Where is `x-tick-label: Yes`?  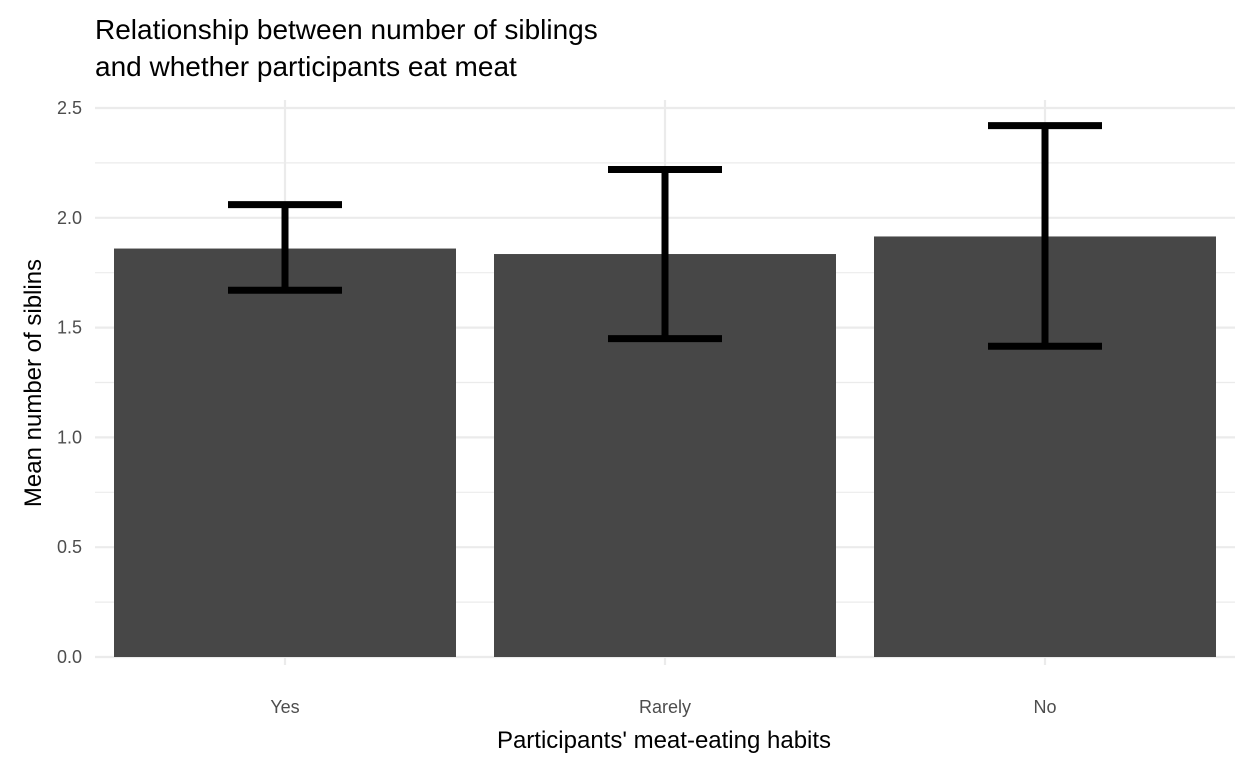 x-tick-label: Yes is located at coordinates (284, 707).